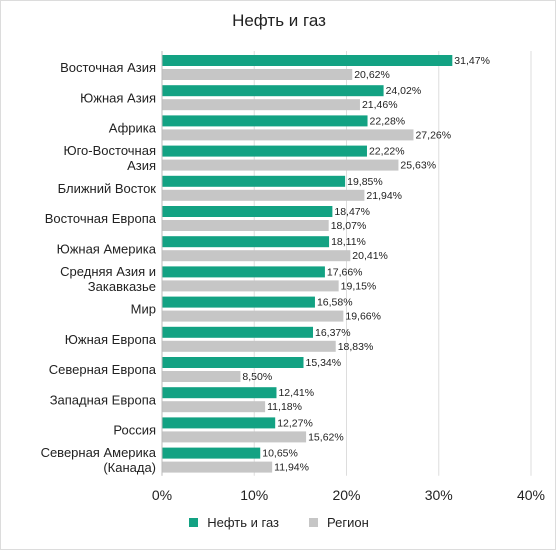 The height and width of the screenshot is (550, 556). I want to click on data-label-oil-gas: 19,85%, so click(365, 182).